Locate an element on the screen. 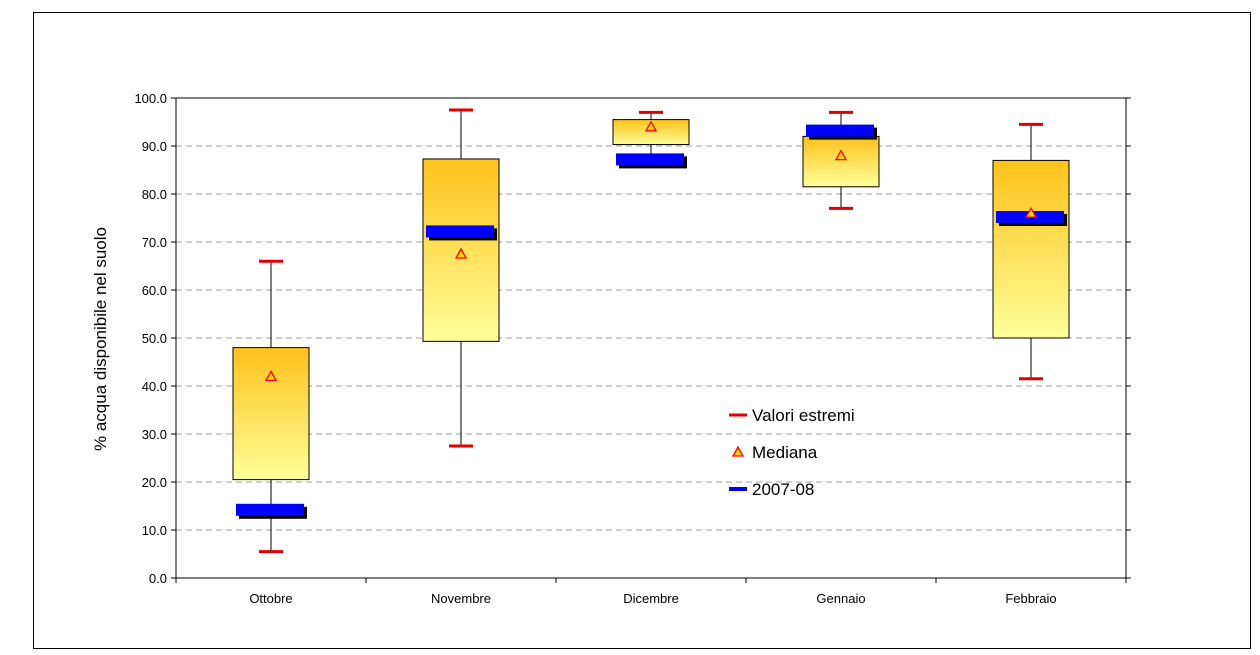  legend-swatch-median is located at coordinates (738, 451).